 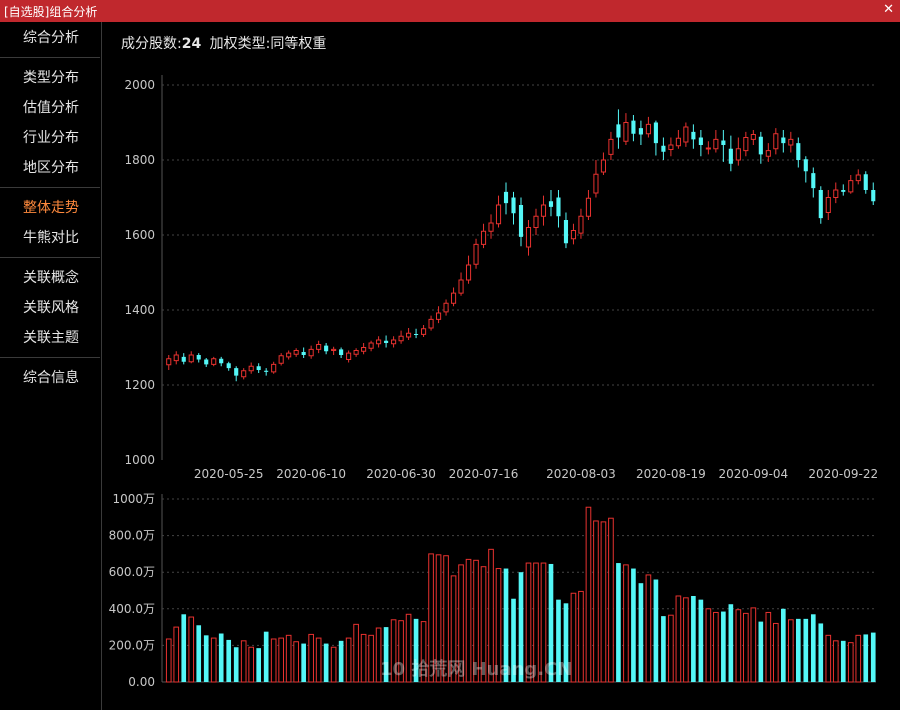 What do you see at coordinates (450, 11) in the screenshot?
I see `title-bar: [自选股]组合分析 ✕` at bounding box center [450, 11].